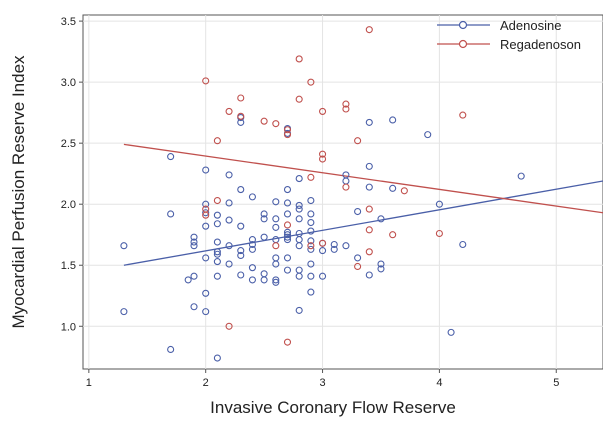 The image size is (603, 423). I want to click on y-tick-label: 1.5, so click(68, 266).